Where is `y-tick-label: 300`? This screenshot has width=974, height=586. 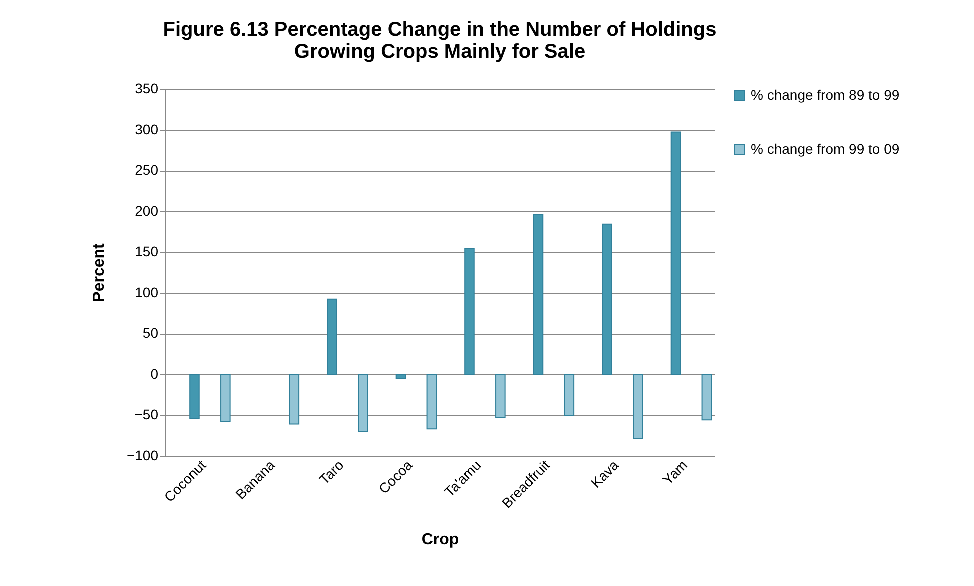
y-tick-label: 300 is located at coordinates (147, 129).